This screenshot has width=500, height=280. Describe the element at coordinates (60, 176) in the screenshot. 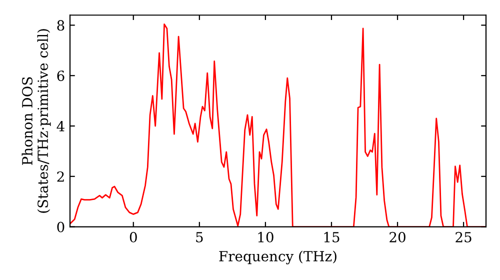

I see `y-tick-label: 2` at that location.